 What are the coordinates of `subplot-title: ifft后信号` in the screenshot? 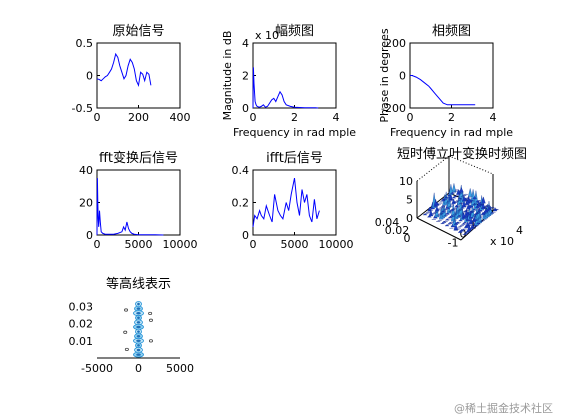 It's located at (294, 158).